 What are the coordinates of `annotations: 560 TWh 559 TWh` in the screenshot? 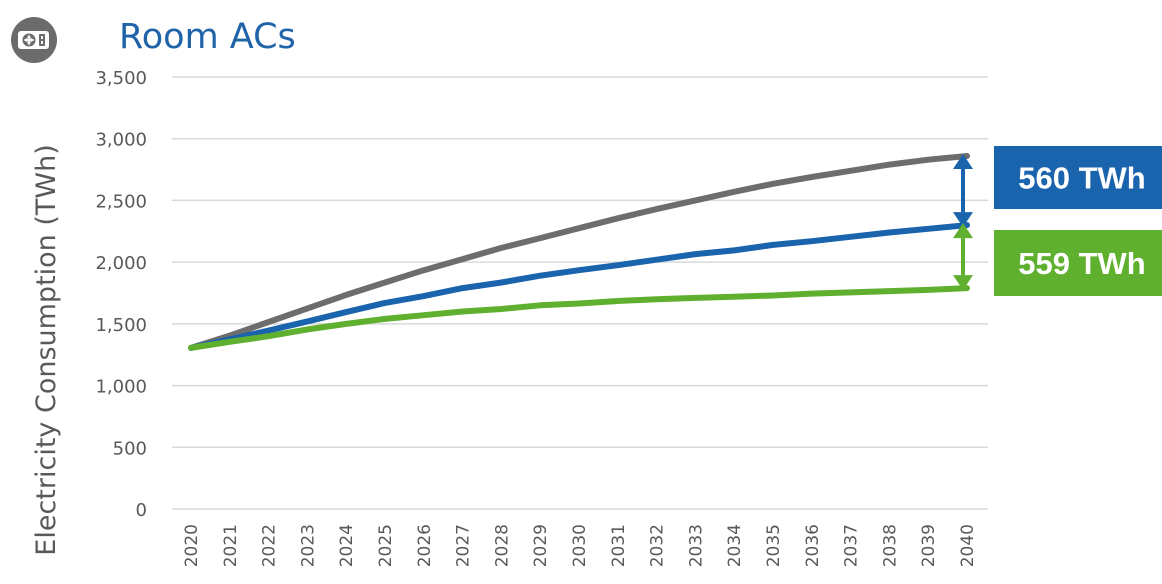 It's located at (1057, 221).